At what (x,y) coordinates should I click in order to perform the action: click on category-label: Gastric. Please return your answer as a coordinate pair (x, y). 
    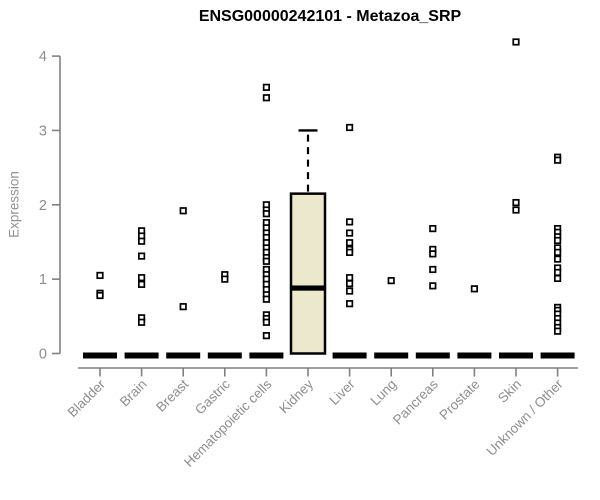
    Looking at the image, I should click on (212, 396).